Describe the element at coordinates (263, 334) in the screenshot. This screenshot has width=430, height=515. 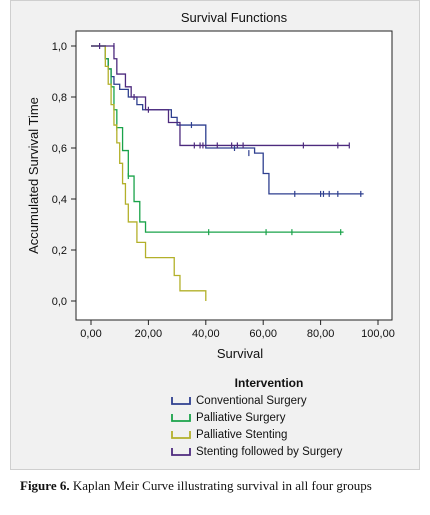
I see `x-tick-label: 60,00` at that location.